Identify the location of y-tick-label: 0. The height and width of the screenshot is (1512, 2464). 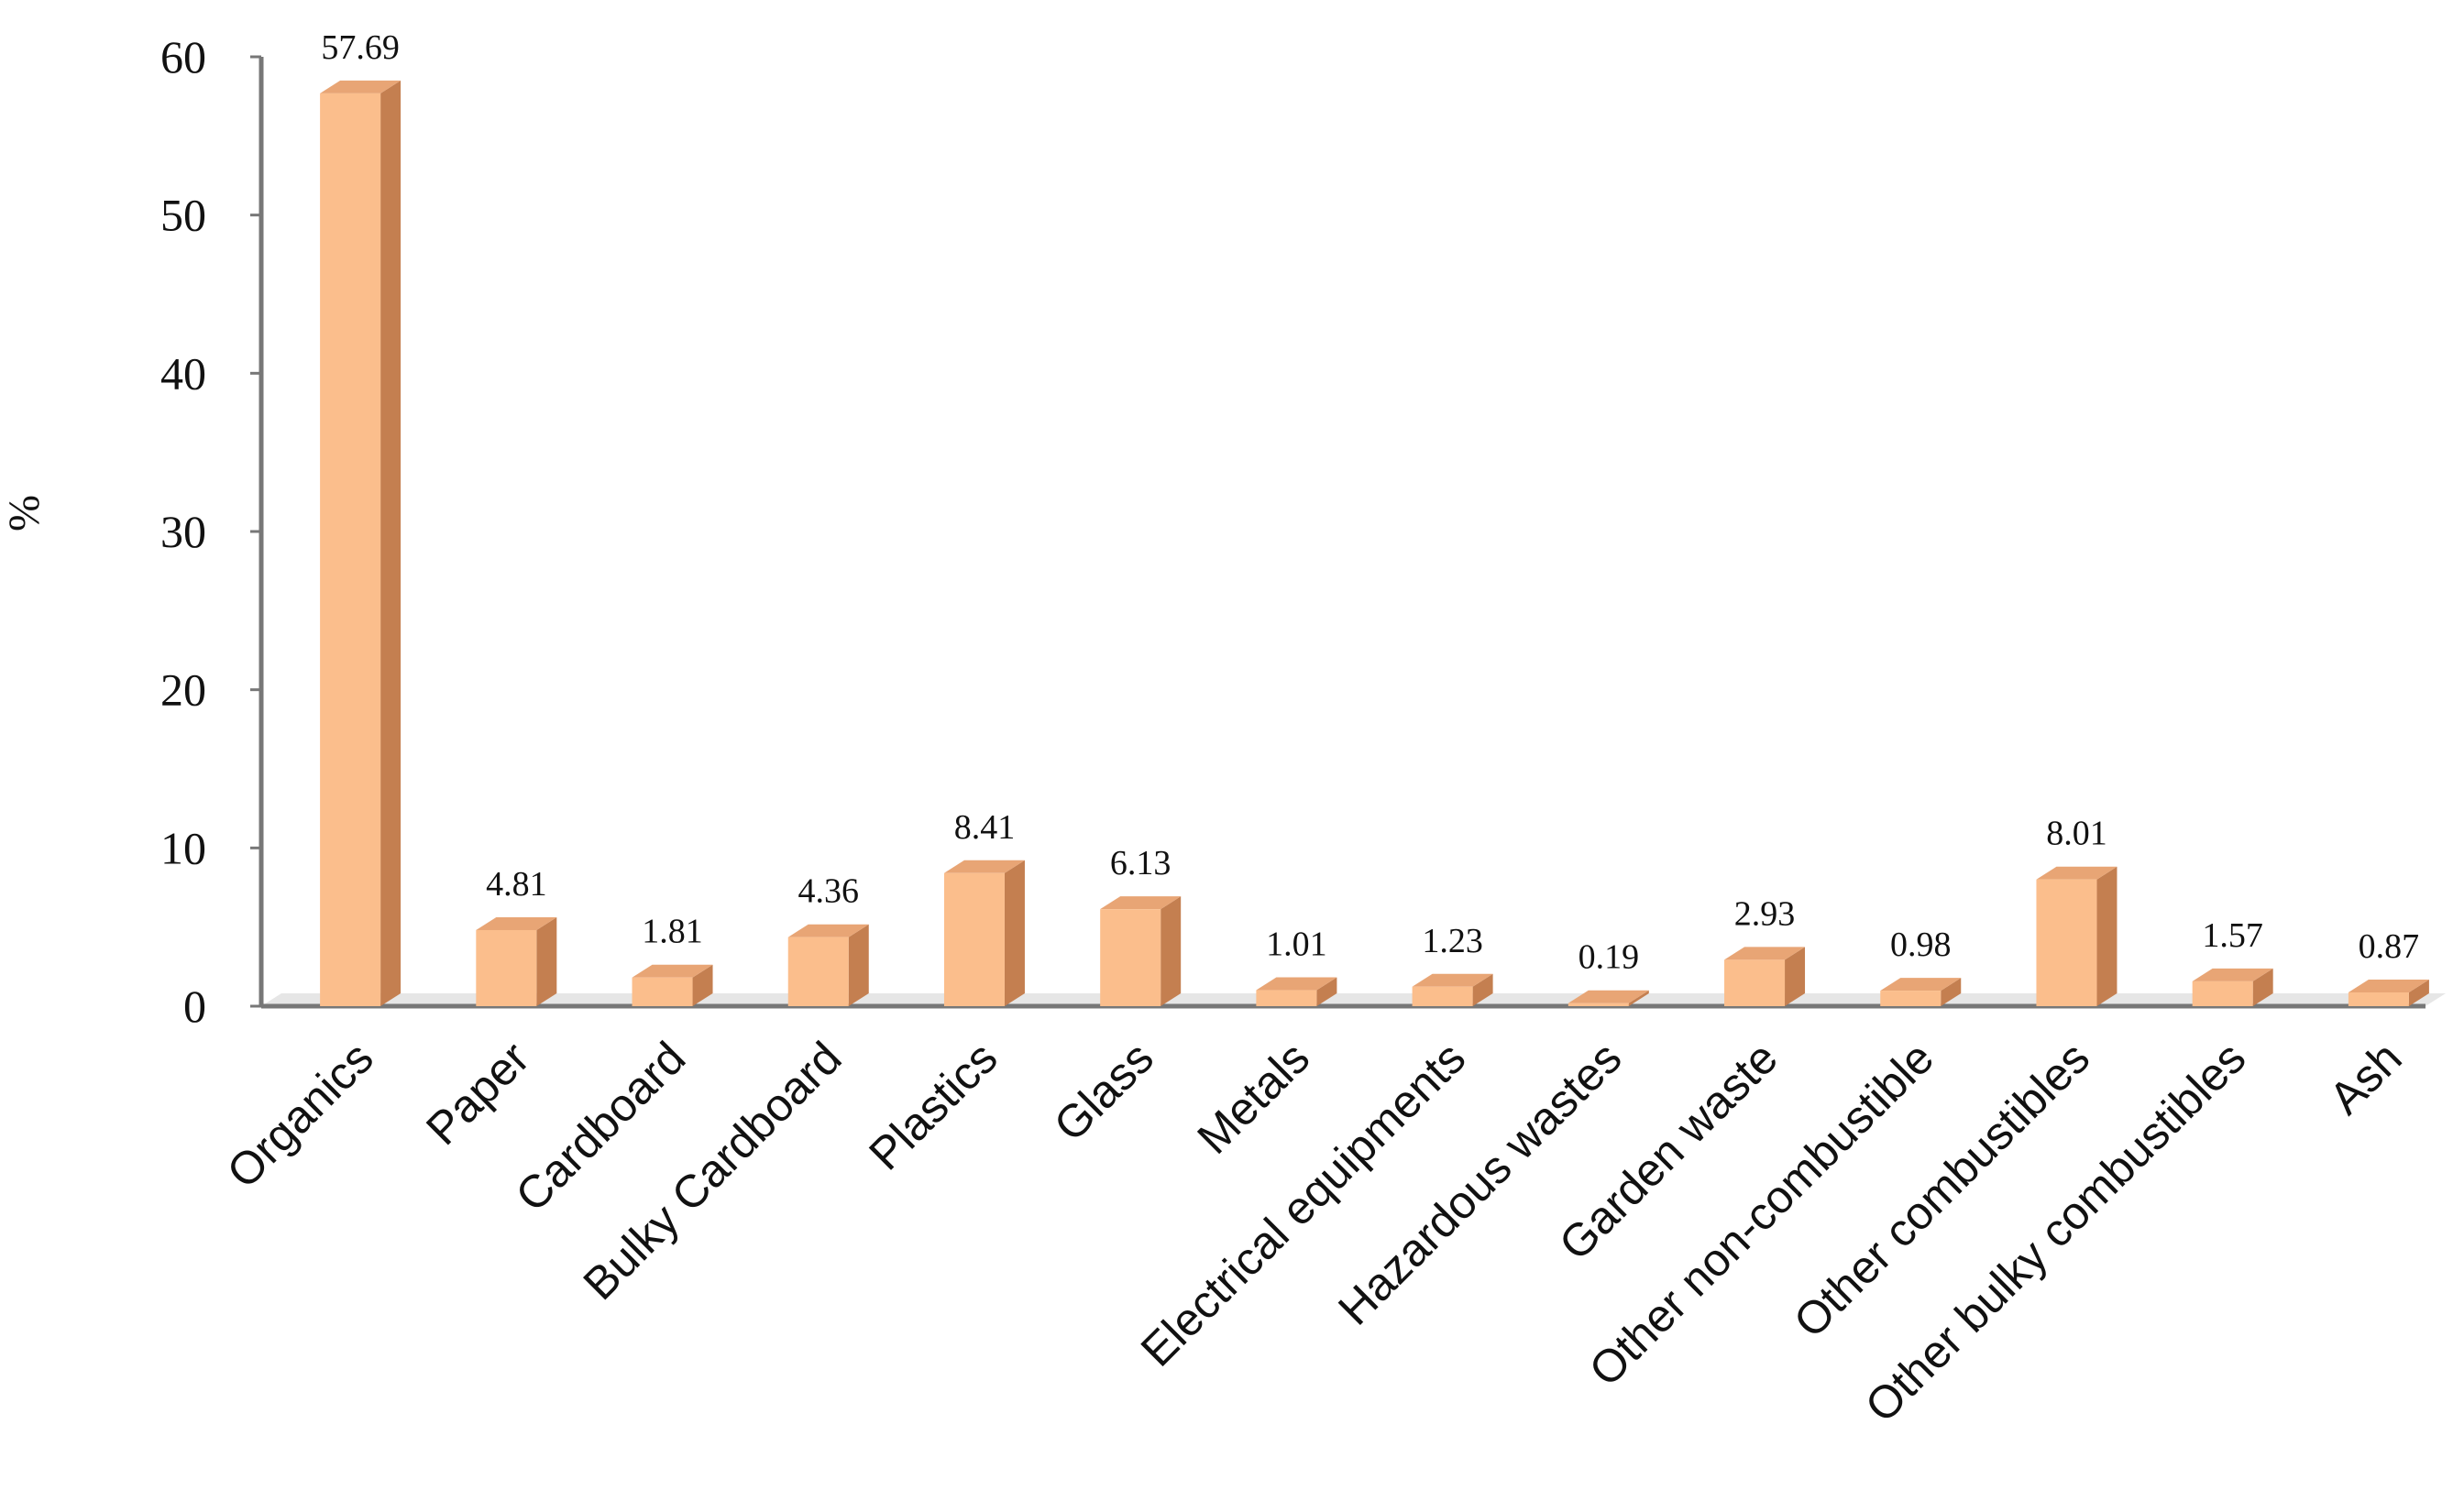
(194, 1006).